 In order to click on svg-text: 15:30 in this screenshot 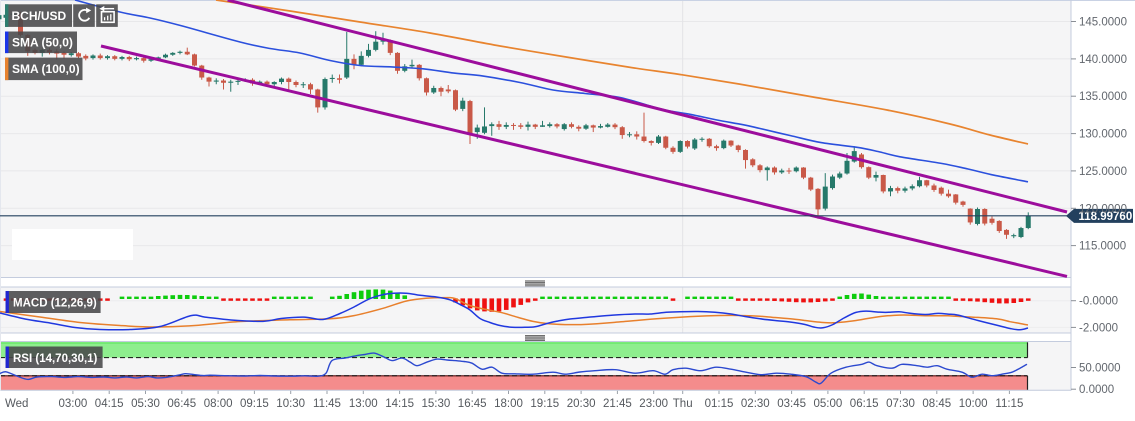, I will do `click(436, 404)`.